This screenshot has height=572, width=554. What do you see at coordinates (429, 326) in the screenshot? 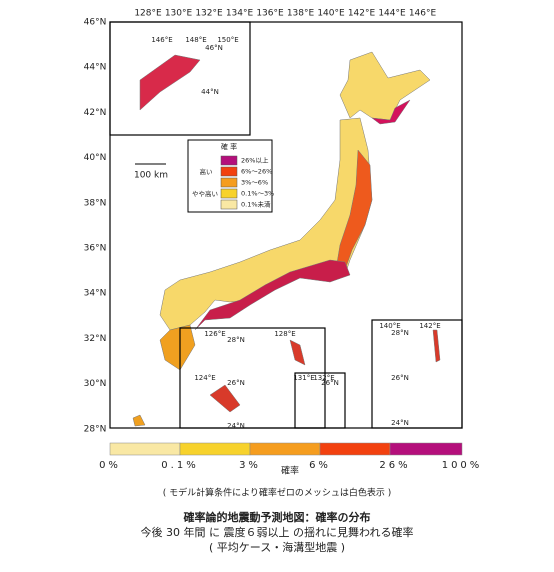
I see `inset-label: 142°E` at bounding box center [429, 326].